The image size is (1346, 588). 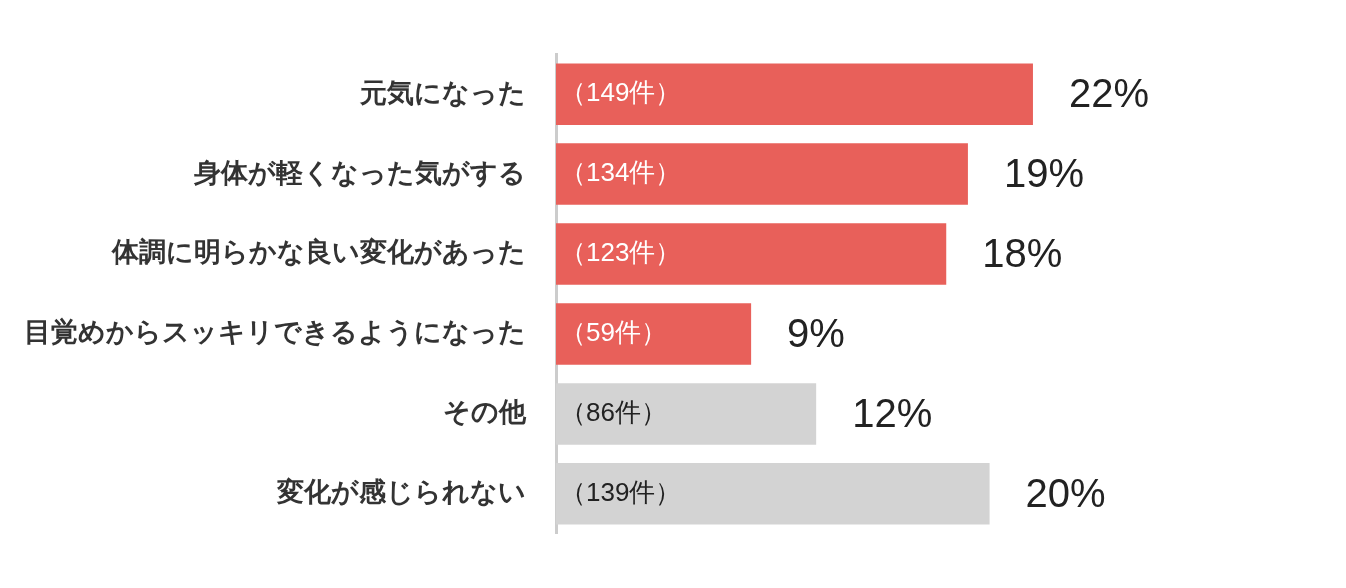 I want to click on data-label: 22%, so click(x=1109, y=93).